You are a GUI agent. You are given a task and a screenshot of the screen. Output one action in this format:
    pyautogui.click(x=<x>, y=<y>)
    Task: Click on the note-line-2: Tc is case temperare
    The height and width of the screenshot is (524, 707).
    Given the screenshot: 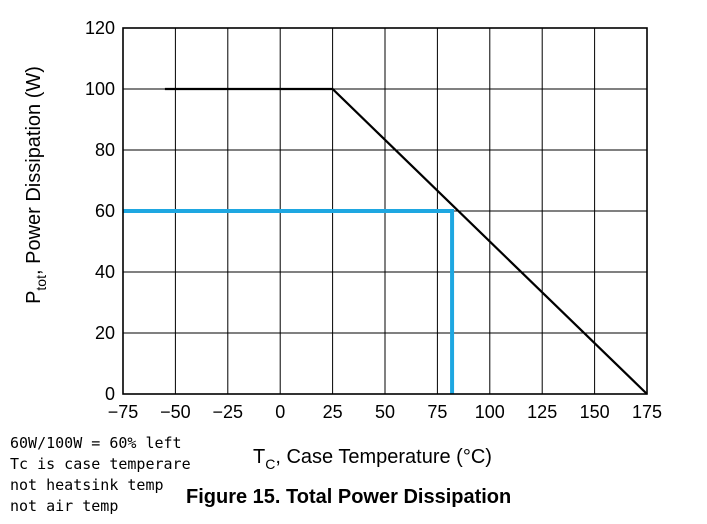 What is the action you would take?
    pyautogui.click(x=100, y=464)
    